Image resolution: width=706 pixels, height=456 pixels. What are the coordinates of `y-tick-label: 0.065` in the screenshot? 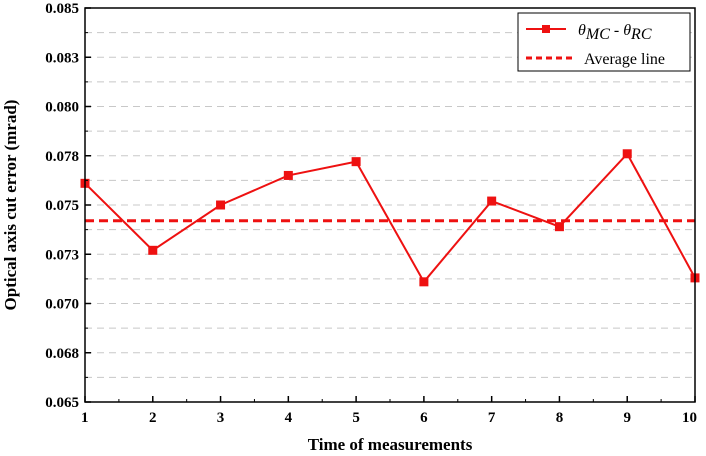 It's located at (62, 403).